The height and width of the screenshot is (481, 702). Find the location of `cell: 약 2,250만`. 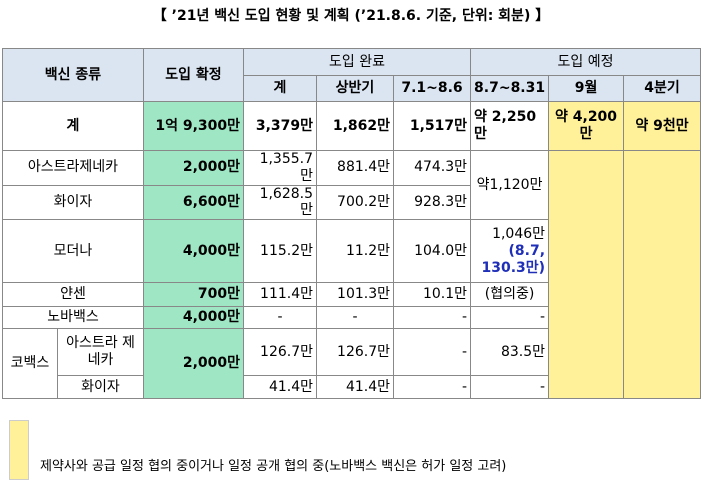

cell: 약 2,250만 is located at coordinates (510, 126).